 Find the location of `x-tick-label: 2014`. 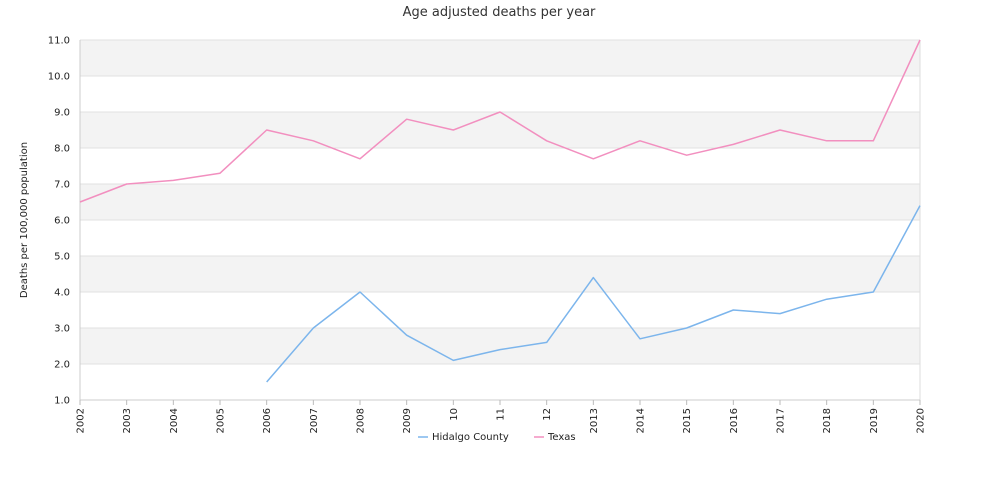

x-tick-label: 2014 is located at coordinates (641, 420).